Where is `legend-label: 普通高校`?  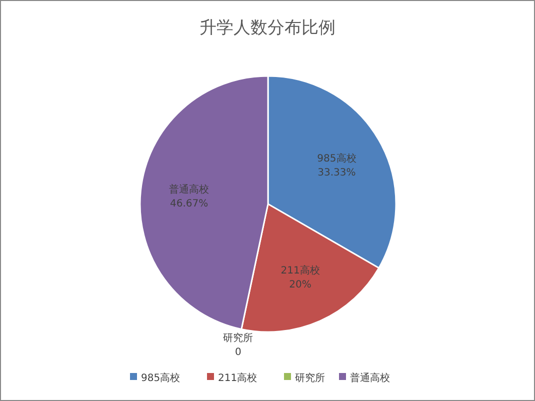
legend-label: 普通高校 is located at coordinates (370, 378).